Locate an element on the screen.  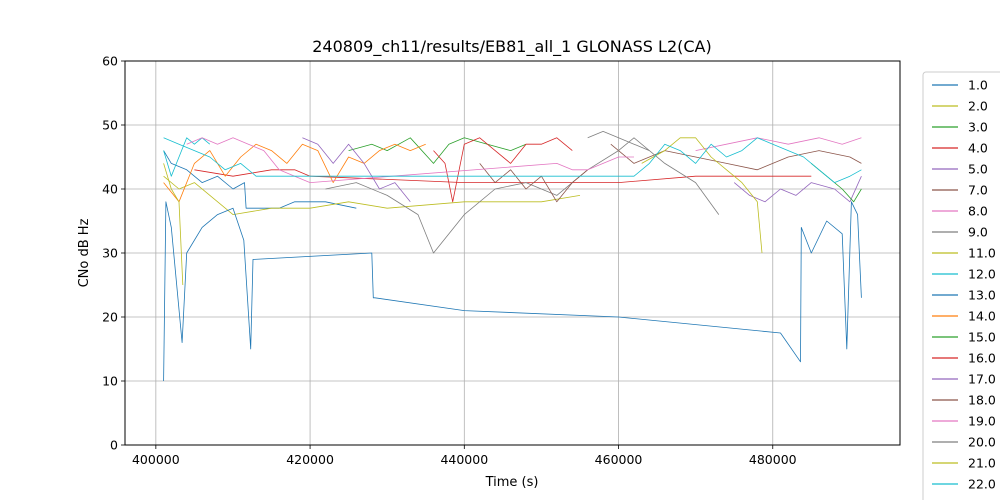
legend-label: 11.0 is located at coordinates (982, 253).